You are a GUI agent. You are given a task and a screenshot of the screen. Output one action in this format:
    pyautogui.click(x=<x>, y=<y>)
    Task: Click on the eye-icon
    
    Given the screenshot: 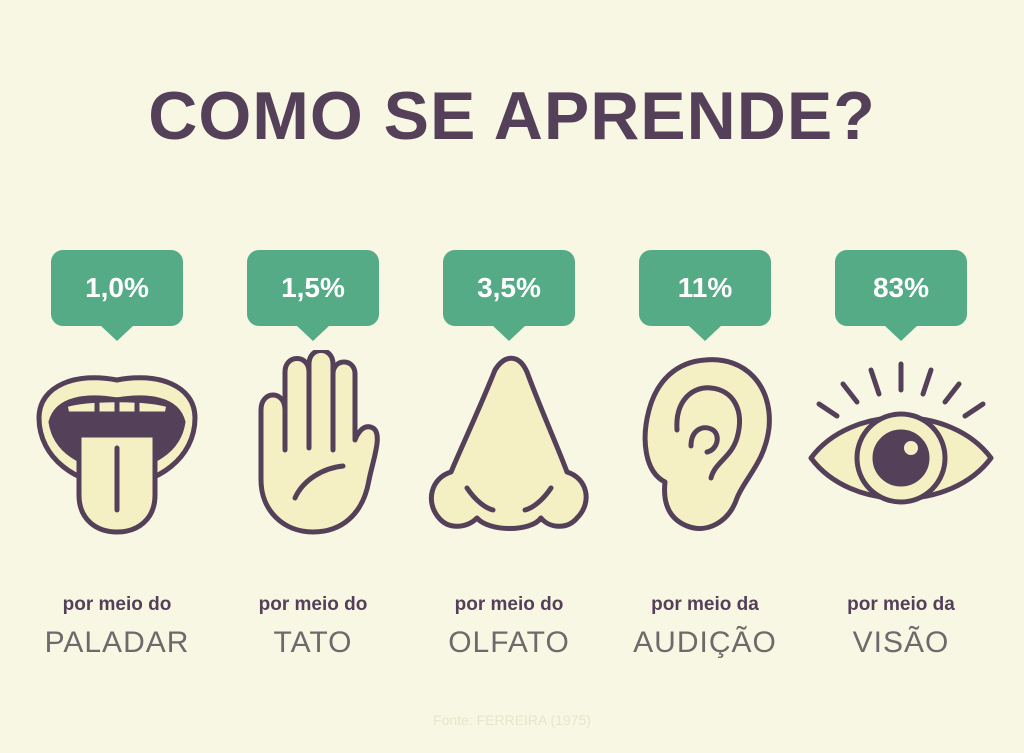 What is the action you would take?
    pyautogui.click(x=901, y=445)
    